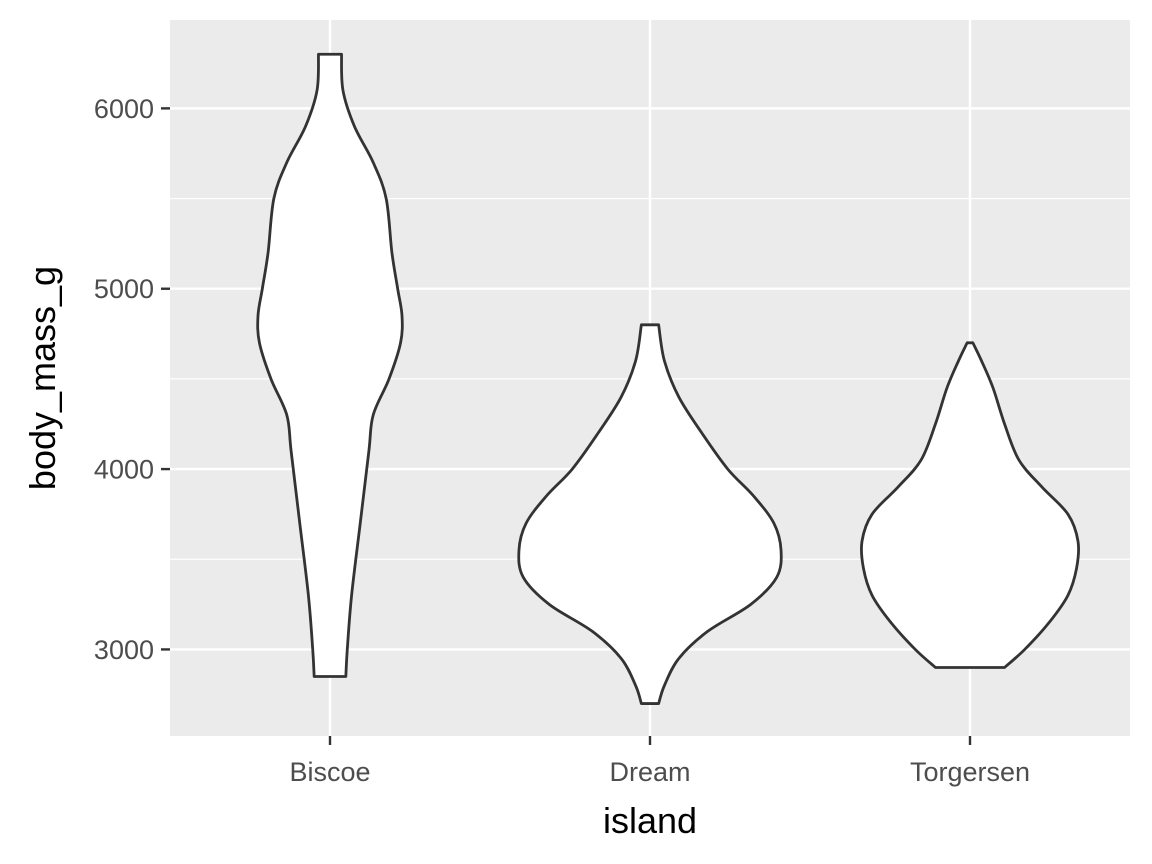 This screenshot has width=1152, height=864. I want to click on x-tick-label: Torgersen, so click(970, 772).